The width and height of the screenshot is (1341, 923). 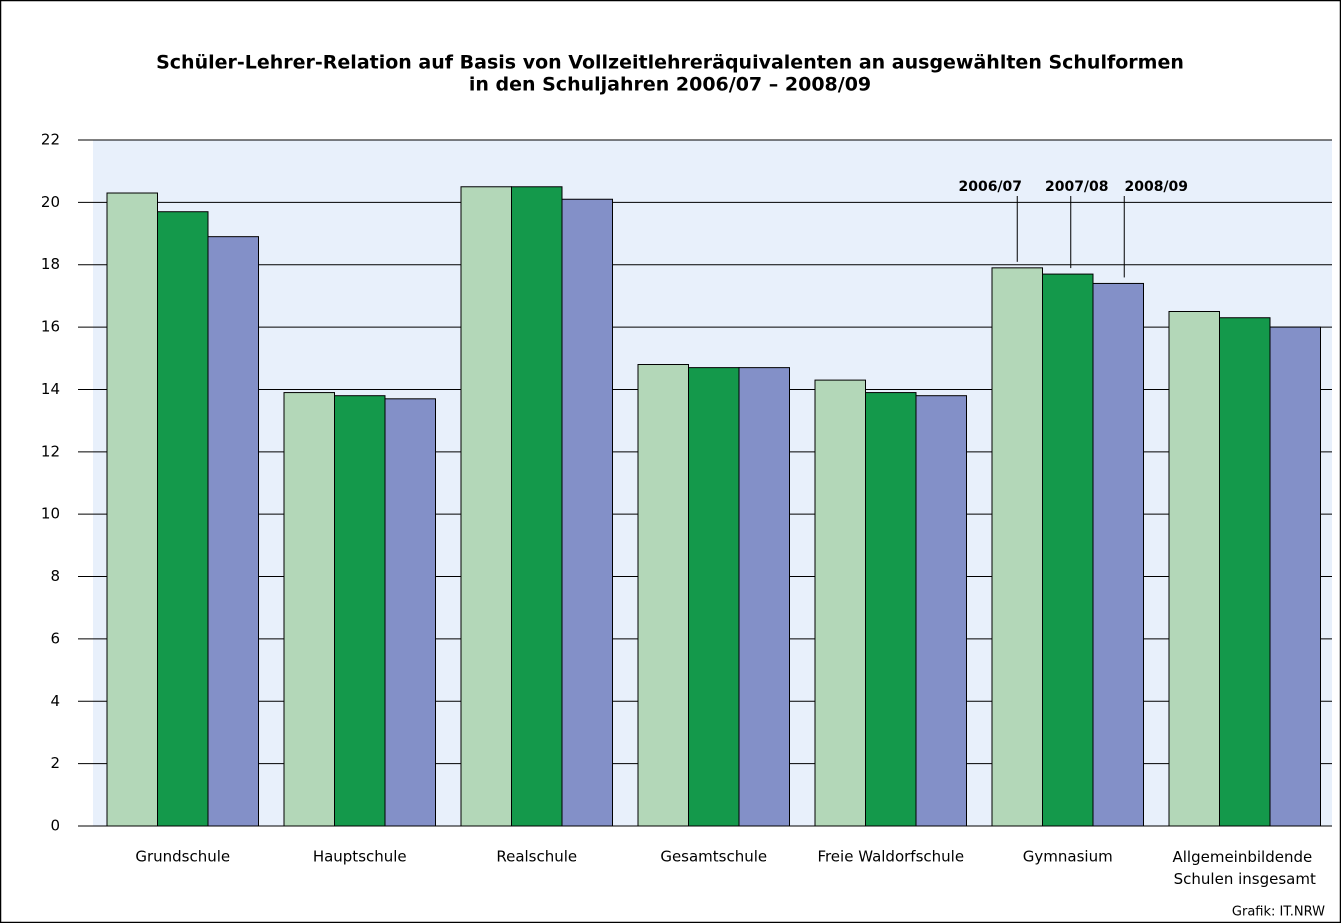 What do you see at coordinates (55, 763) in the screenshot?
I see `y-tick-label: 2` at bounding box center [55, 763].